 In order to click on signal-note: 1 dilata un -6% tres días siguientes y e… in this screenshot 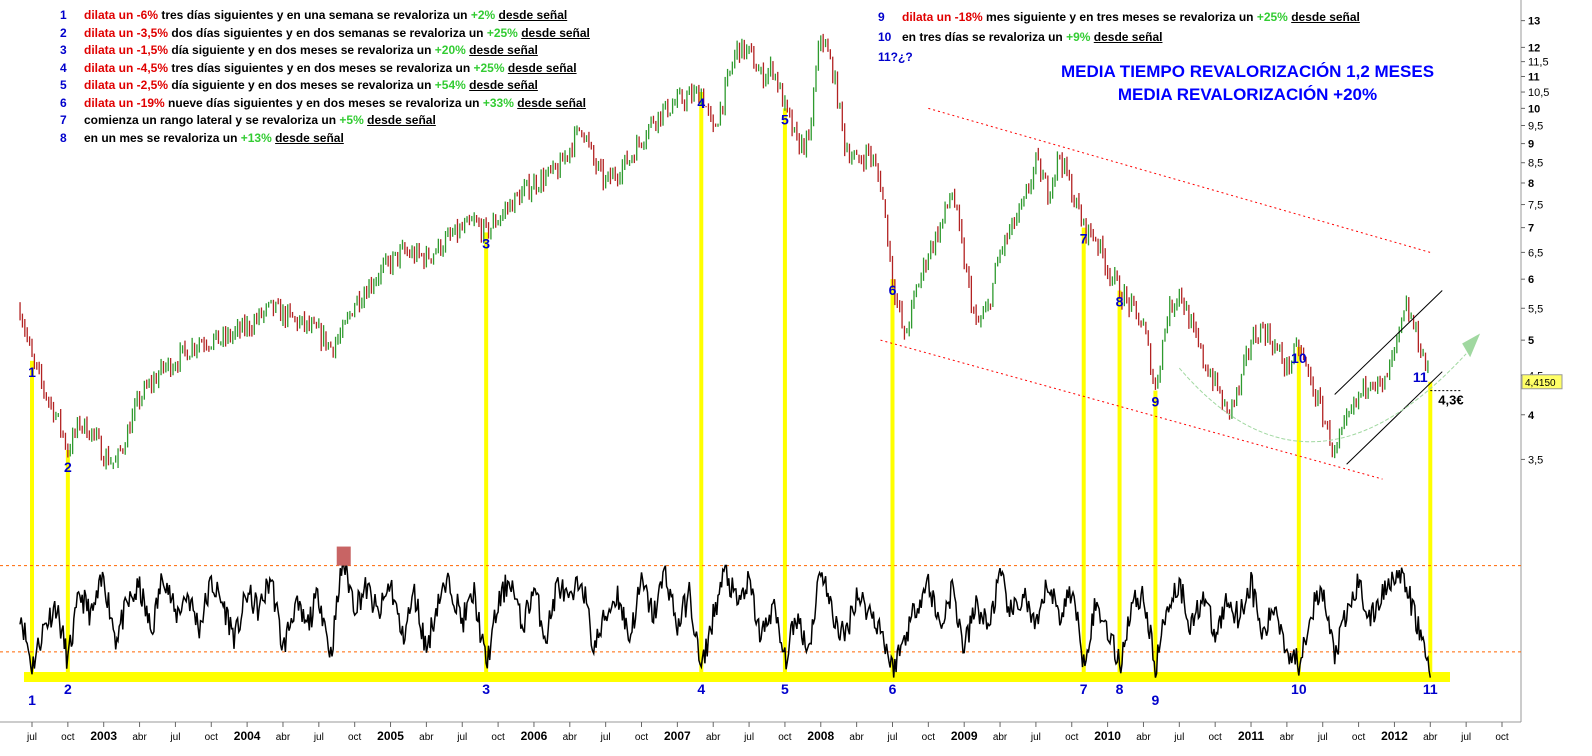, I will do `click(313, 15)`.